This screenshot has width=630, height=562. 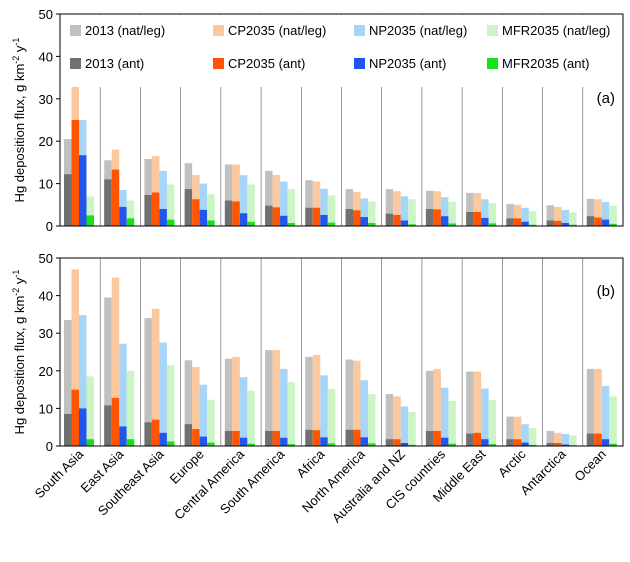 I want to click on bar-2013-nat-leg-australia-and-nz, so click(x=389, y=420).